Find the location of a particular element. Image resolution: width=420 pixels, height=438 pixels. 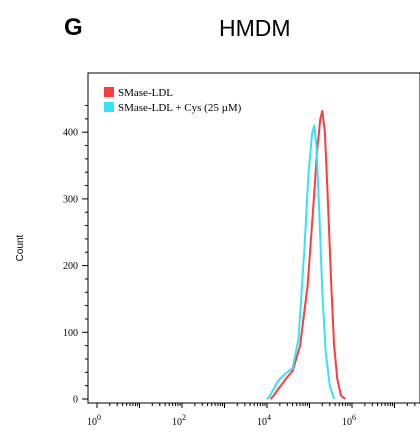

legend-label-0: SMase-LDL is located at coordinates (145, 93).